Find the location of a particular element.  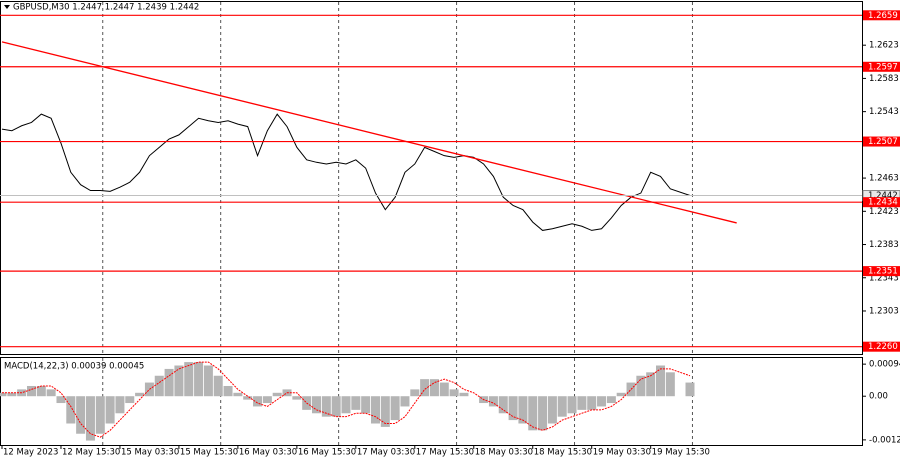

x-tick-label: 18 May 03:30 is located at coordinates (504, 453).